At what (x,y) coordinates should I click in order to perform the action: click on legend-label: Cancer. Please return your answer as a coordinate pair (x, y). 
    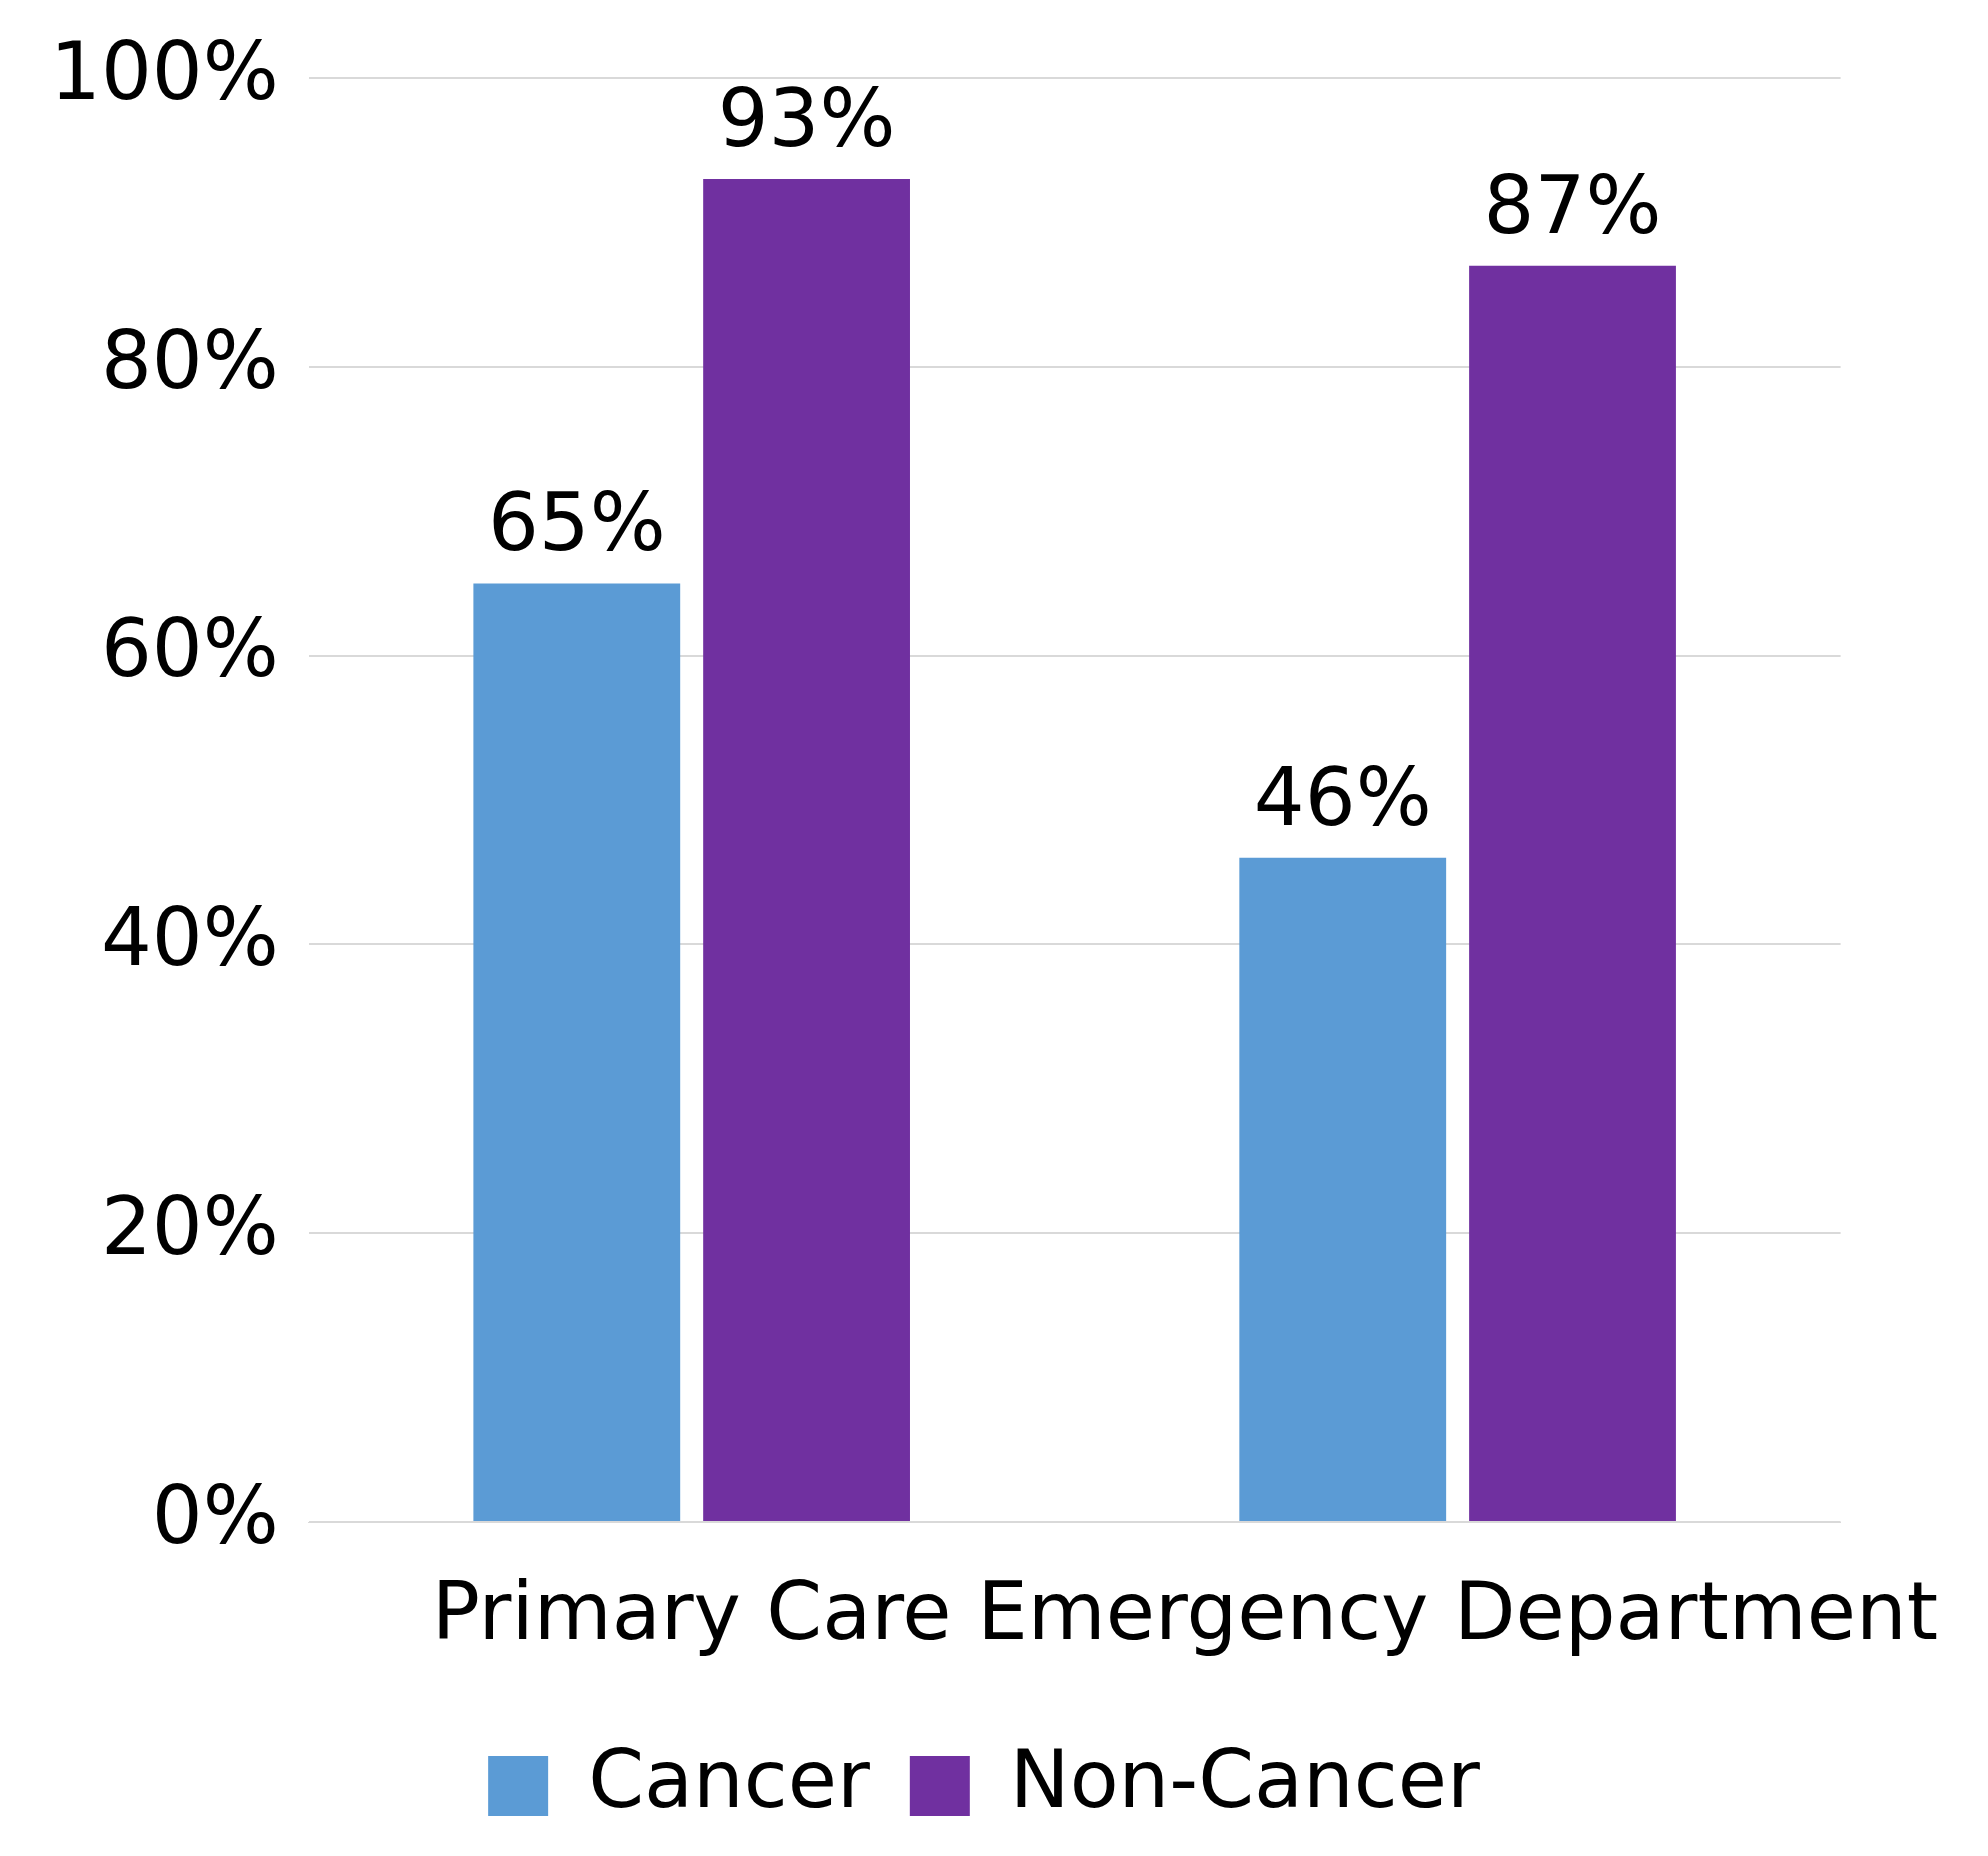
    Looking at the image, I should click on (729, 1779).